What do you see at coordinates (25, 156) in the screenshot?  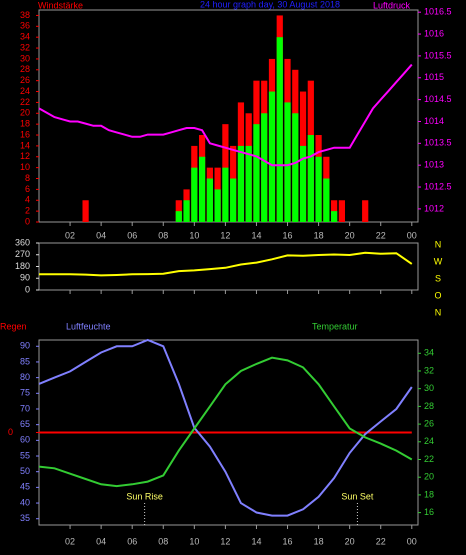 I see `y-tick-label: 12` at bounding box center [25, 156].